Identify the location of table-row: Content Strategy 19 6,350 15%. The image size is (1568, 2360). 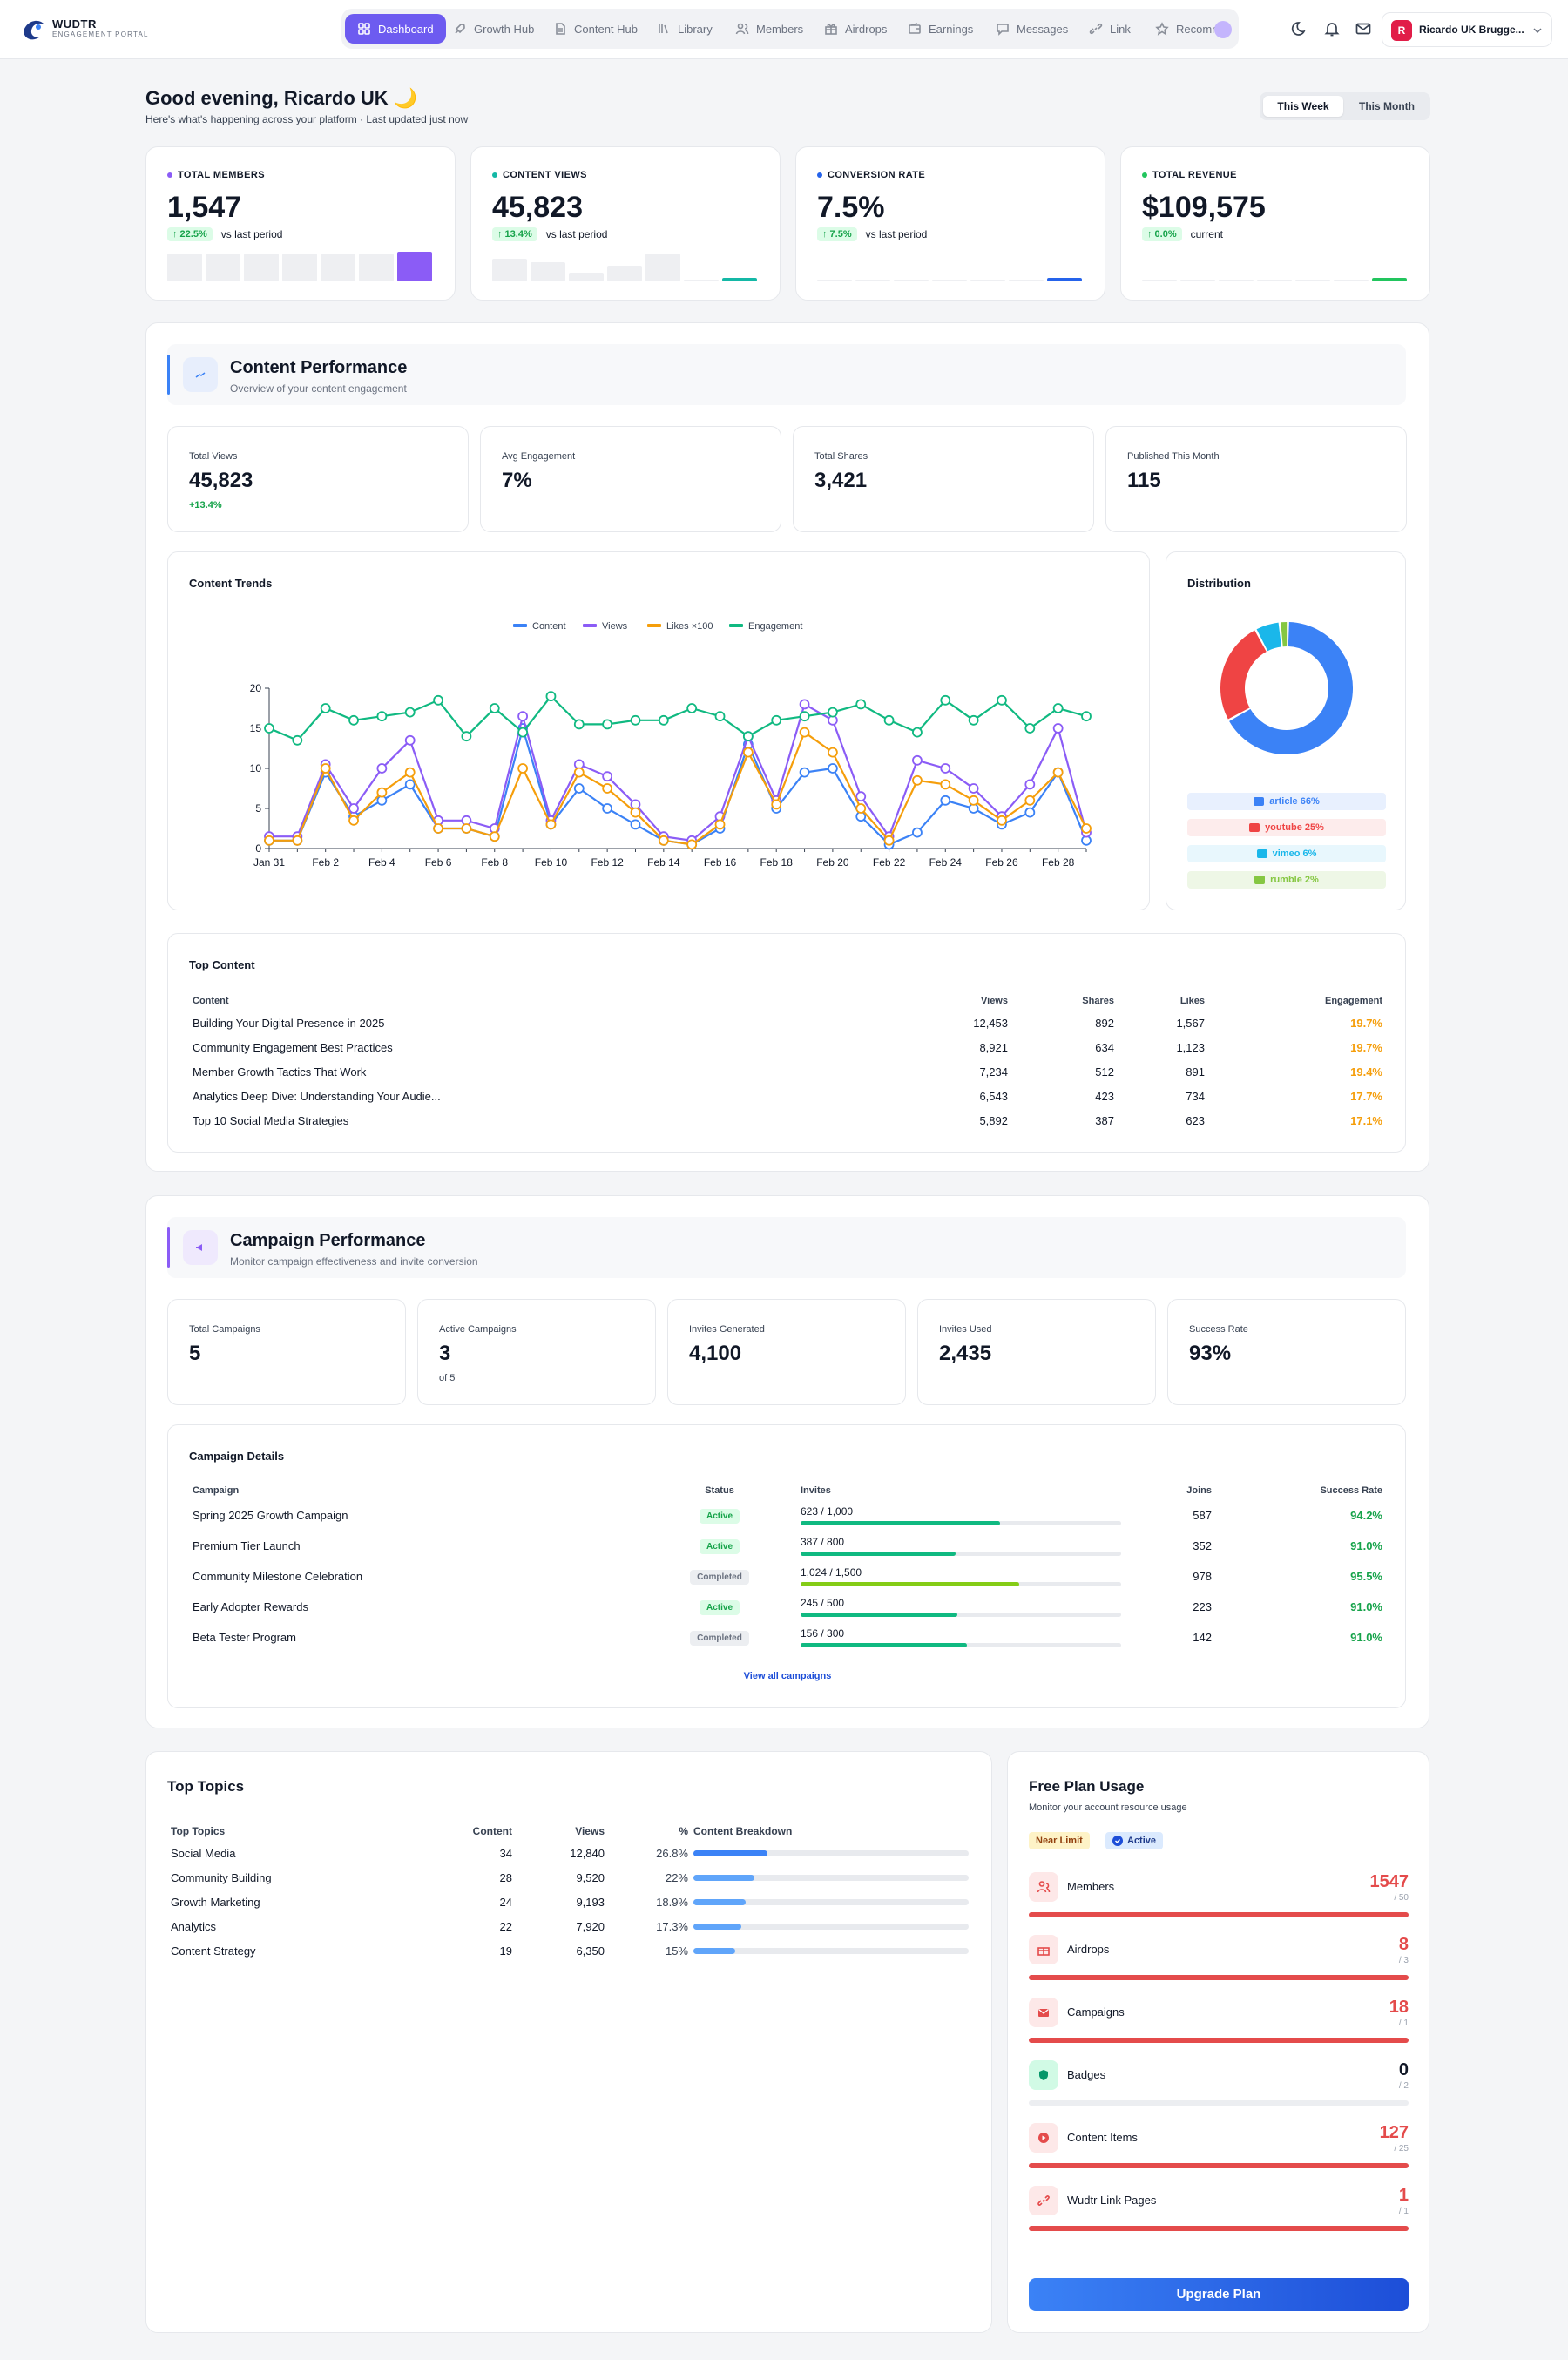
(570, 1950).